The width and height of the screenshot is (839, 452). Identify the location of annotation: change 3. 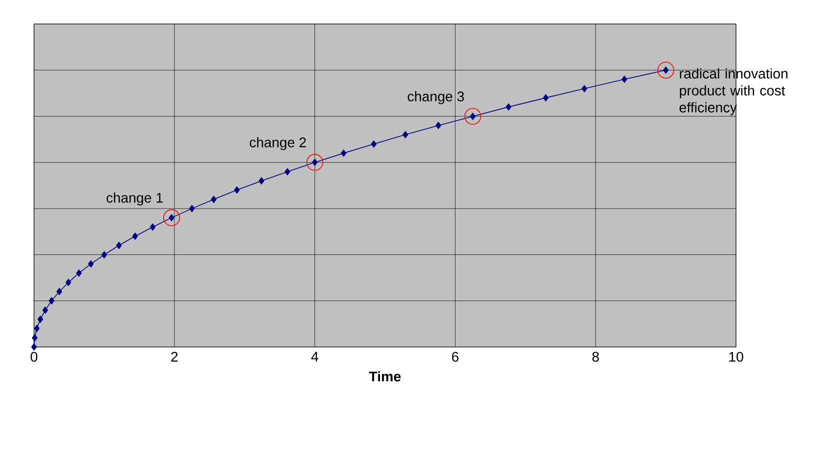
(436, 97).